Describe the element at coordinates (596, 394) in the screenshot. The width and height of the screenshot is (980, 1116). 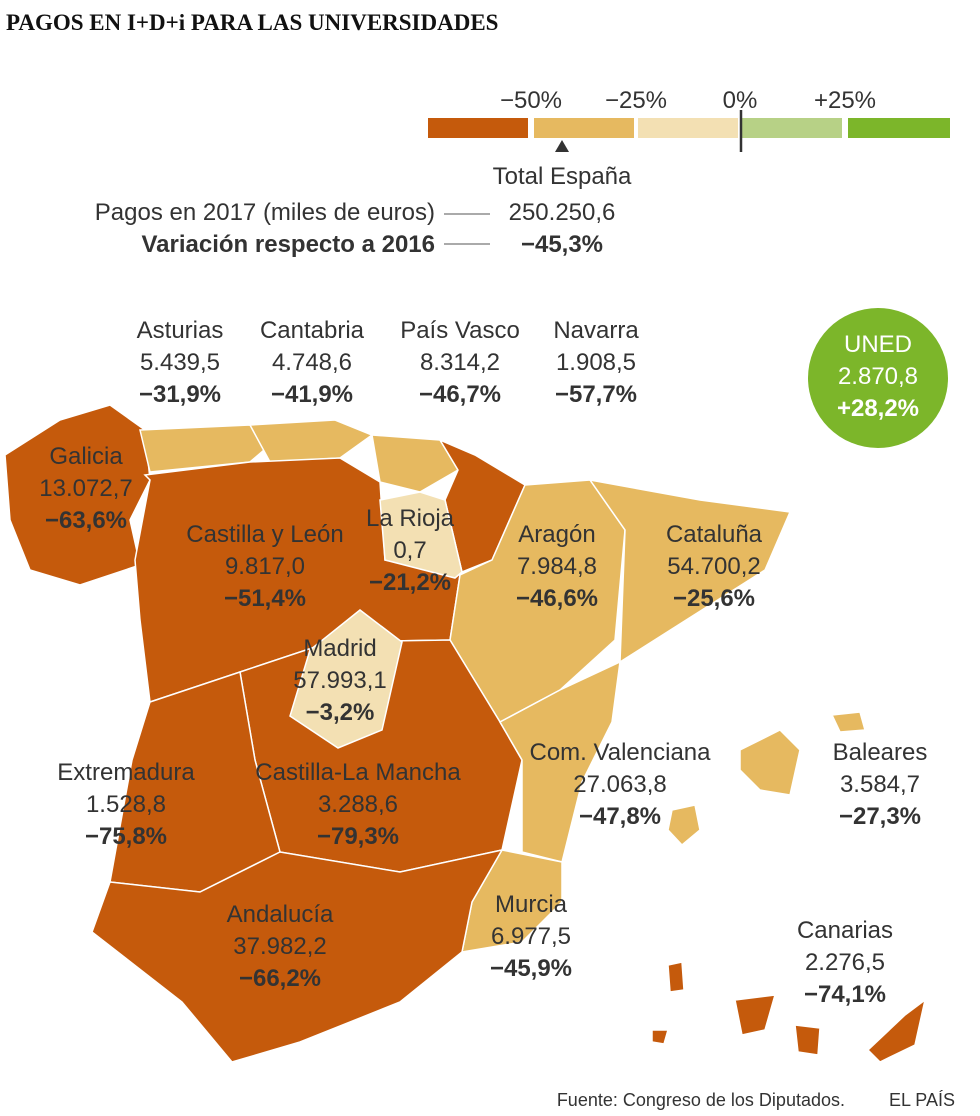
I see `region-change: −57,7%` at that location.